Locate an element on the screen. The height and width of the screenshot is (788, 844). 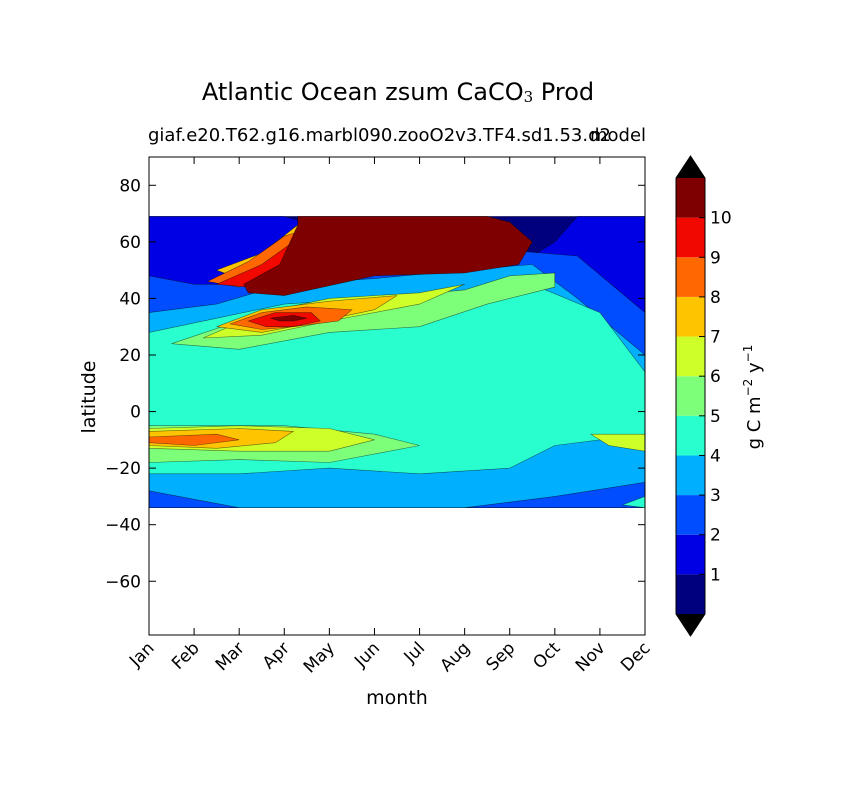
y-tick-label: 40 is located at coordinates (130, 299).